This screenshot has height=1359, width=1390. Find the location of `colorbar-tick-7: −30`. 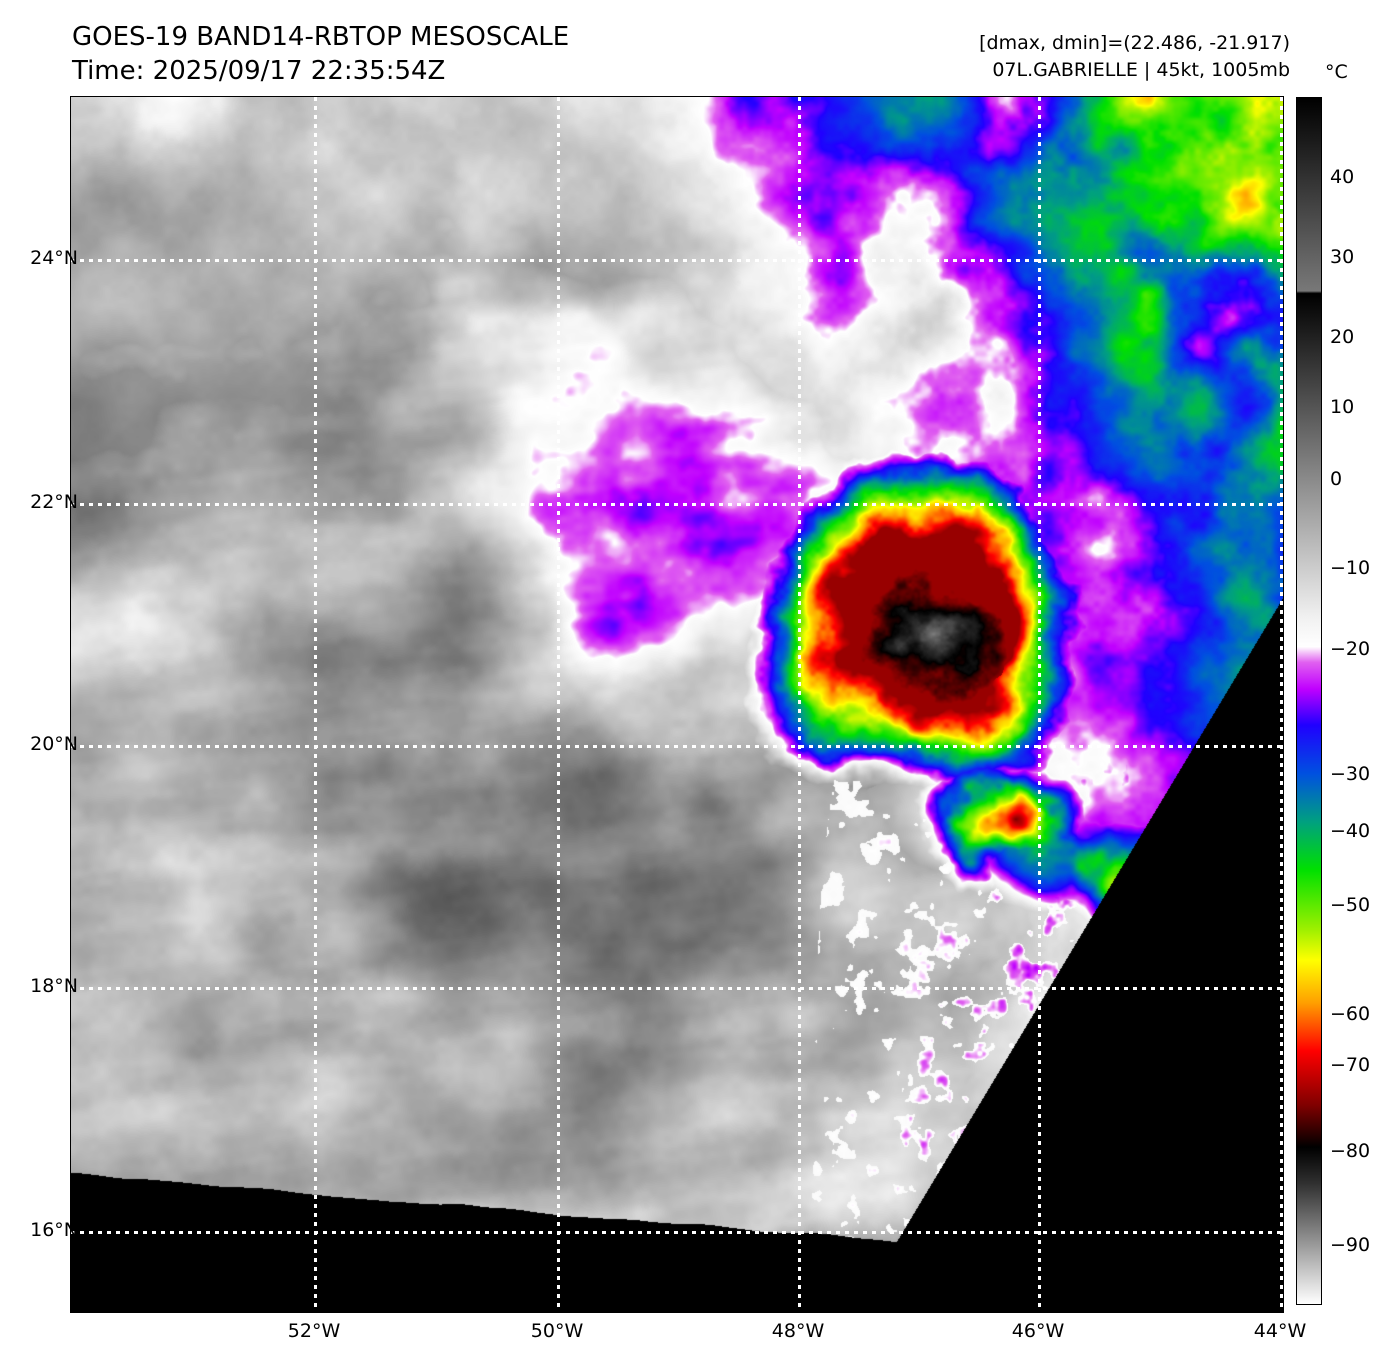

colorbar-tick-7: −30 is located at coordinates (1350, 774).